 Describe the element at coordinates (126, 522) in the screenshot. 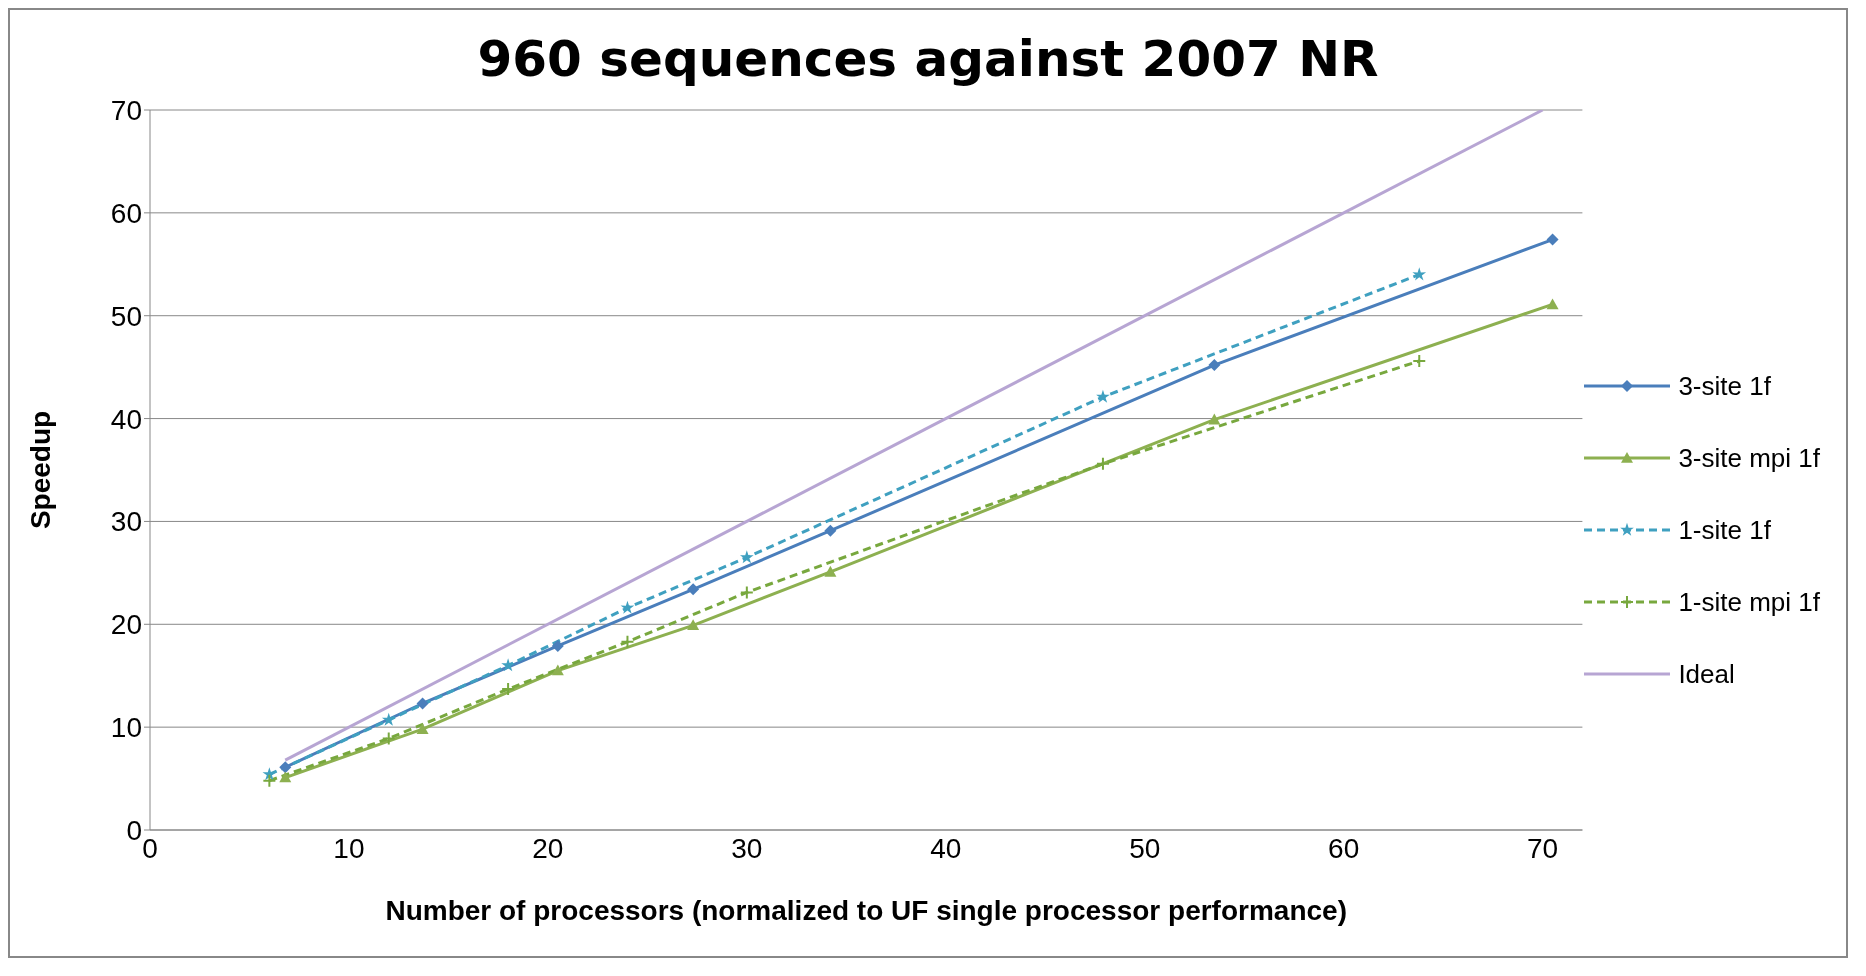

I see `y-tick-label: 30` at that location.